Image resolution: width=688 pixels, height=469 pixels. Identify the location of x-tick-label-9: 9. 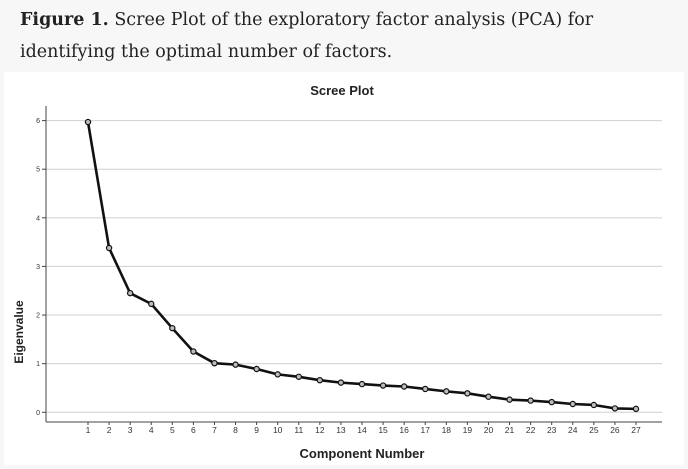
(256, 430).